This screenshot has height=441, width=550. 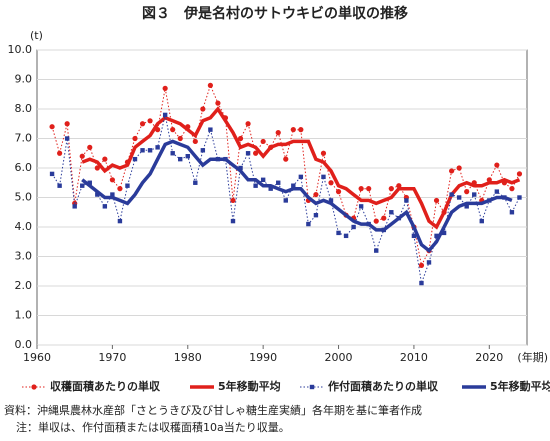 What do you see at coordinates (20, 49) in the screenshot?
I see `y-tick-label: 10.0` at bounding box center [20, 49].